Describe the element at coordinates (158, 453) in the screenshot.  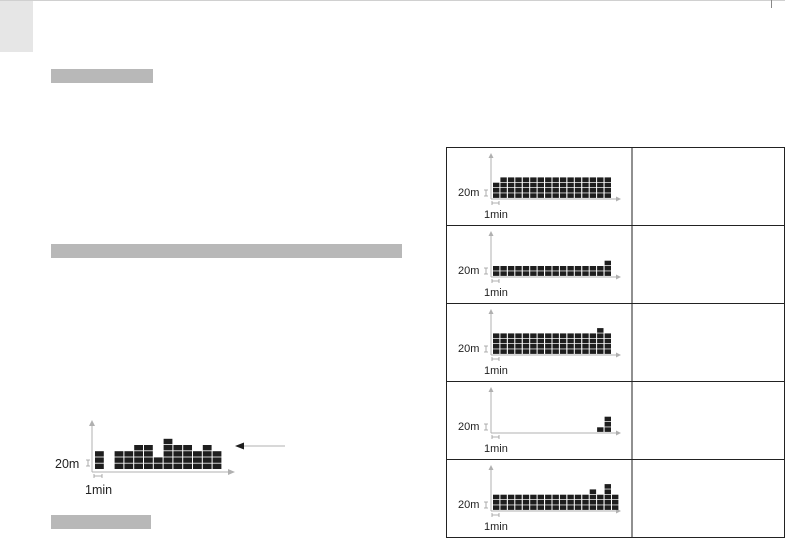
I see `chart-bars` at that location.